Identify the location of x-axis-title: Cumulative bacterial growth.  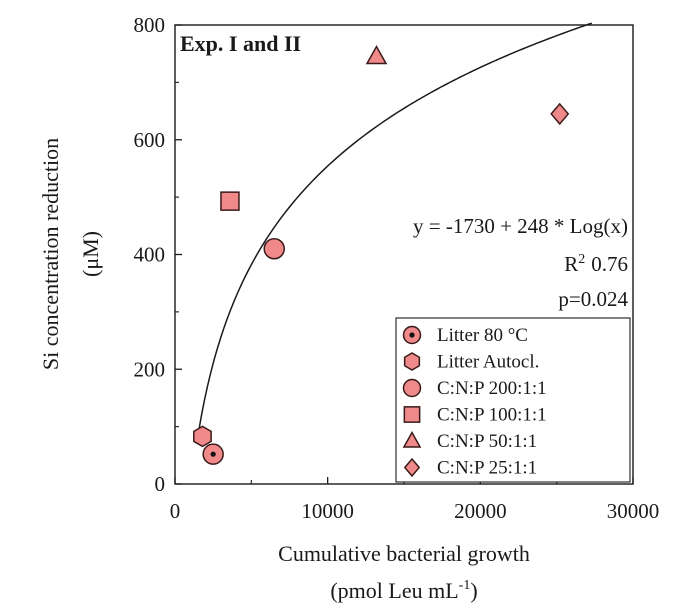
(404, 553).